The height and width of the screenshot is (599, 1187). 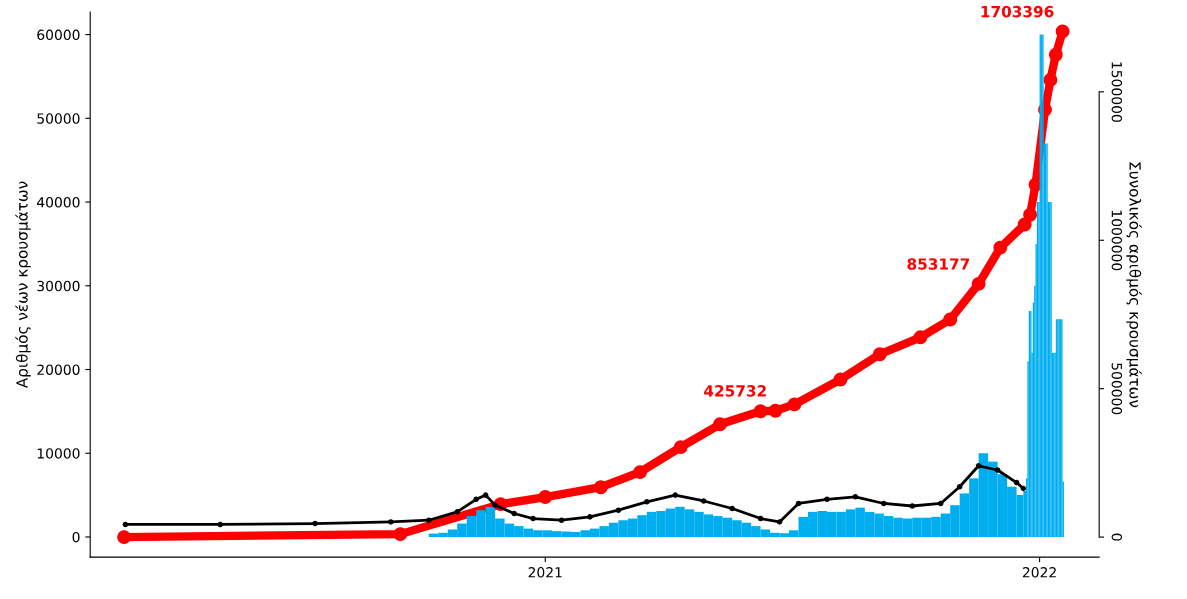 What do you see at coordinates (1117, 537) in the screenshot?
I see `y2-tick-label: 0` at bounding box center [1117, 537].